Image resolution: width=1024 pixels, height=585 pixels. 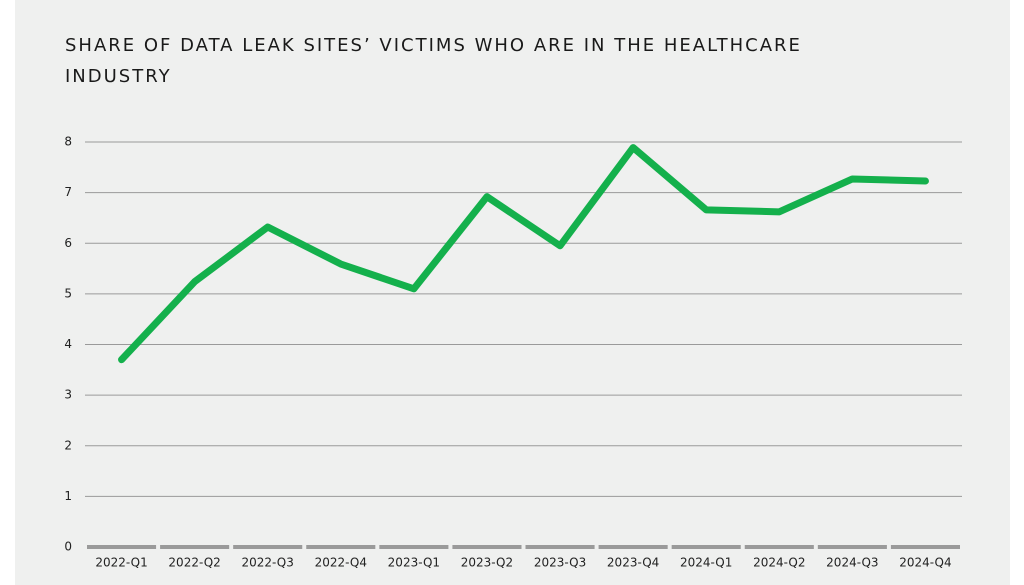 I want to click on x-tick-label: 2023-Q2, so click(x=487, y=563).